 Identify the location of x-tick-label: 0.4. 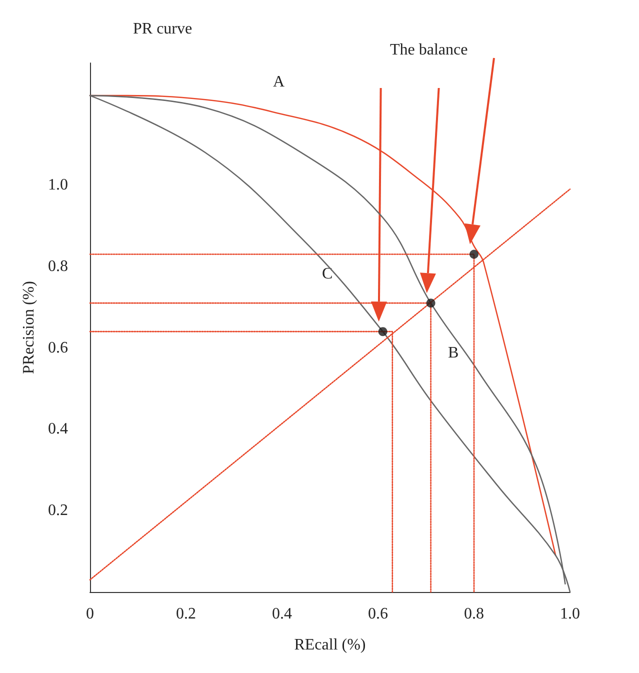
(282, 614).